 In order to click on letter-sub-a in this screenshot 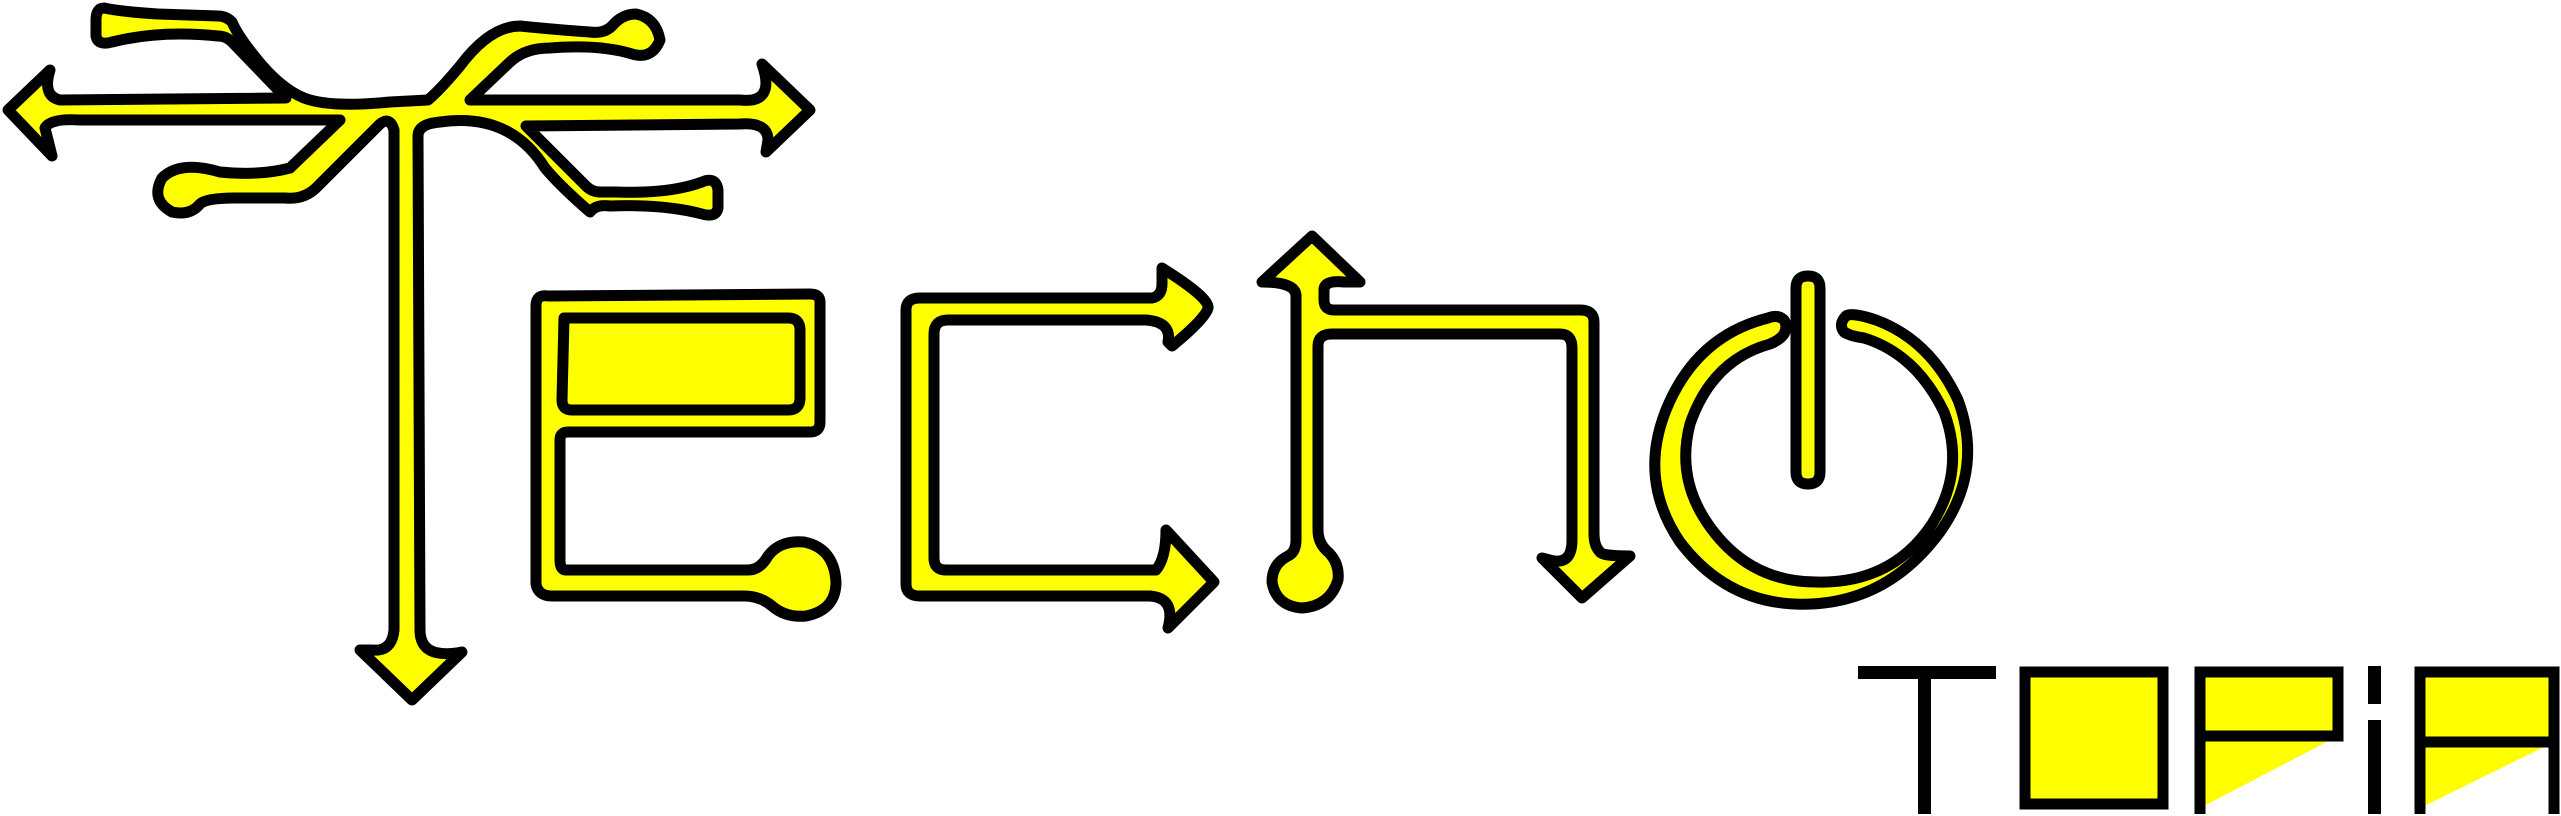, I will do `click(2487, 740)`.